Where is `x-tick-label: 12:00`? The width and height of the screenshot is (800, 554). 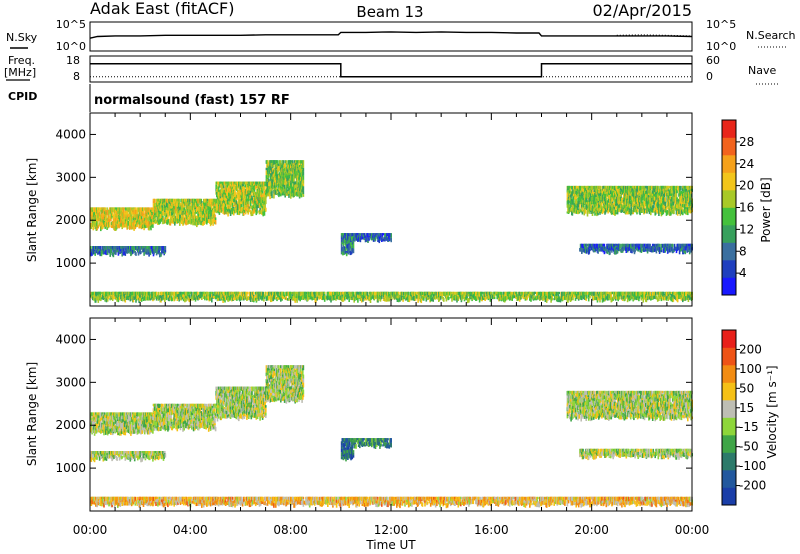
x-tick-label: 12:00 is located at coordinates (391, 530).